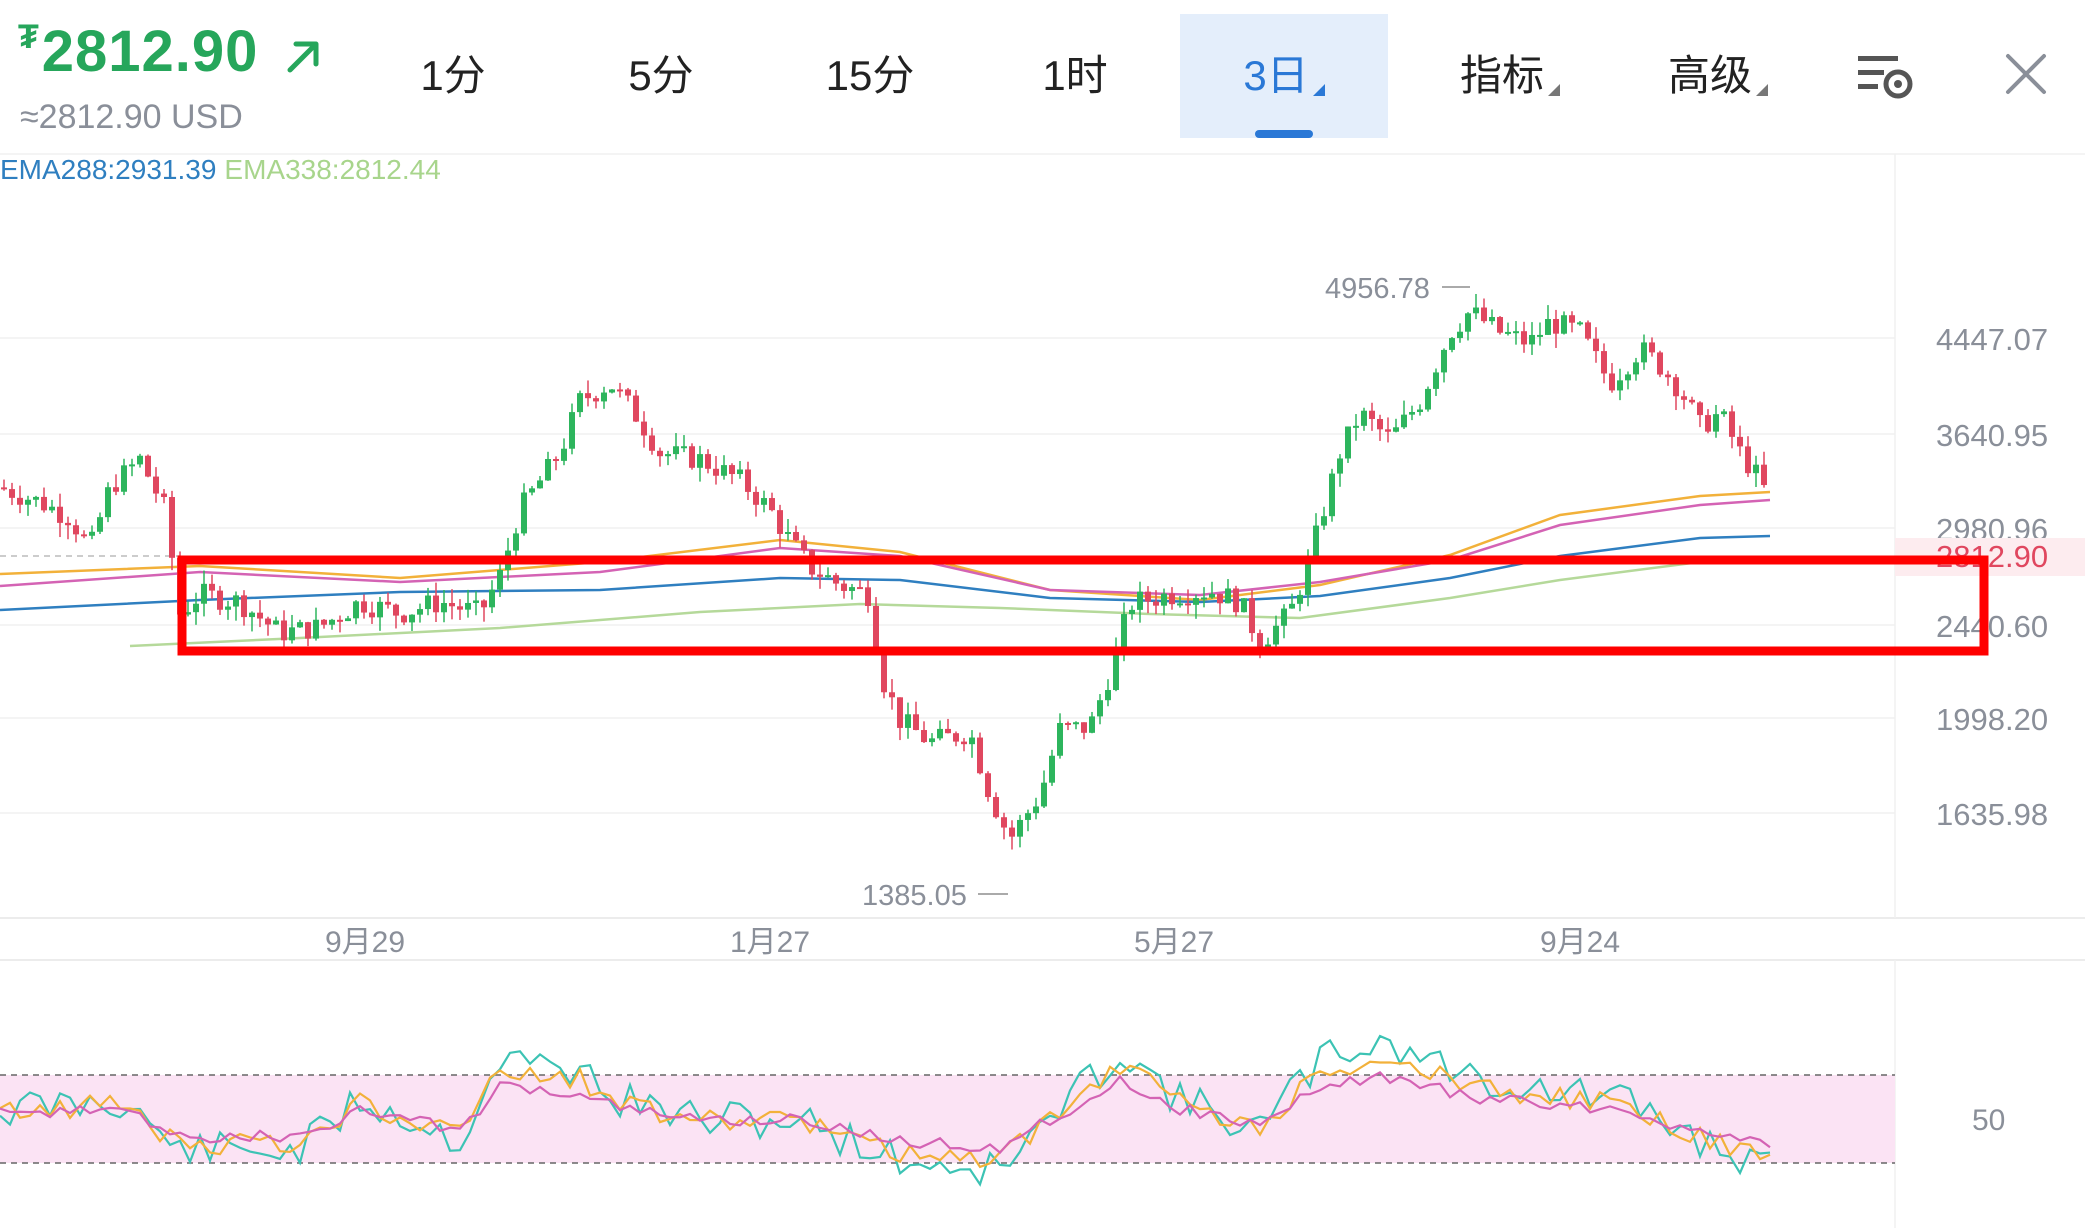  I want to click on rsi-level-label: 50, so click(1988, 1120).